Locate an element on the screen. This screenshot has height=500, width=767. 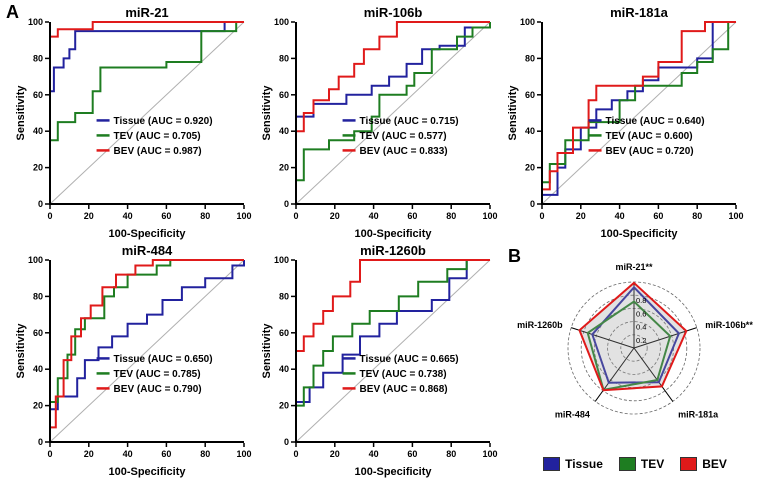
roc-legend-entry-tissue: Tissue (AUC = 0.920) is located at coordinates (163, 121).